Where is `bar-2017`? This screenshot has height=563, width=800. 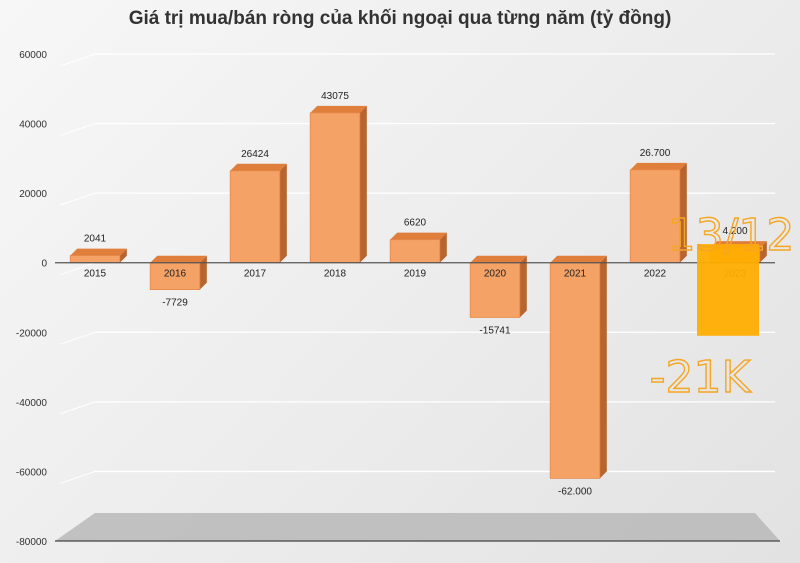 bar-2017 is located at coordinates (255, 217).